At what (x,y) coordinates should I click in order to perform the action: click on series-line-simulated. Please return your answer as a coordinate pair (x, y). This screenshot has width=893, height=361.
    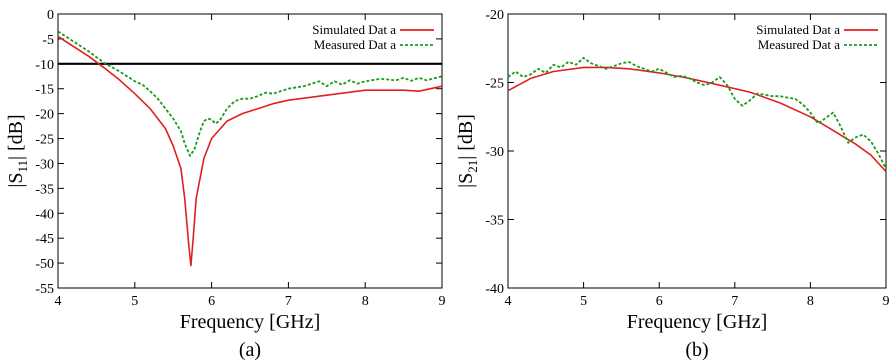
    Looking at the image, I should click on (697, 119).